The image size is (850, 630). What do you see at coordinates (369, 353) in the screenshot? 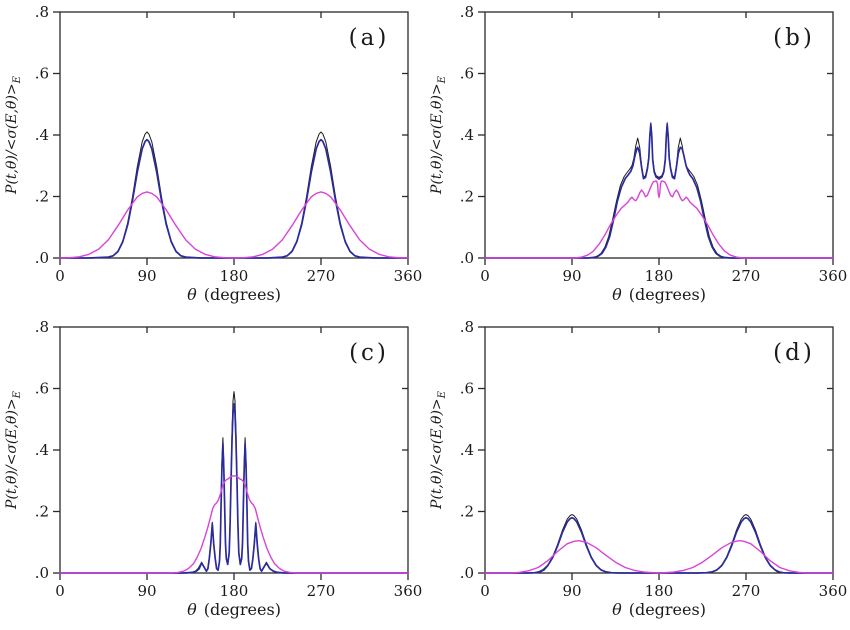
I see `panel-label: (c)` at bounding box center [369, 353].